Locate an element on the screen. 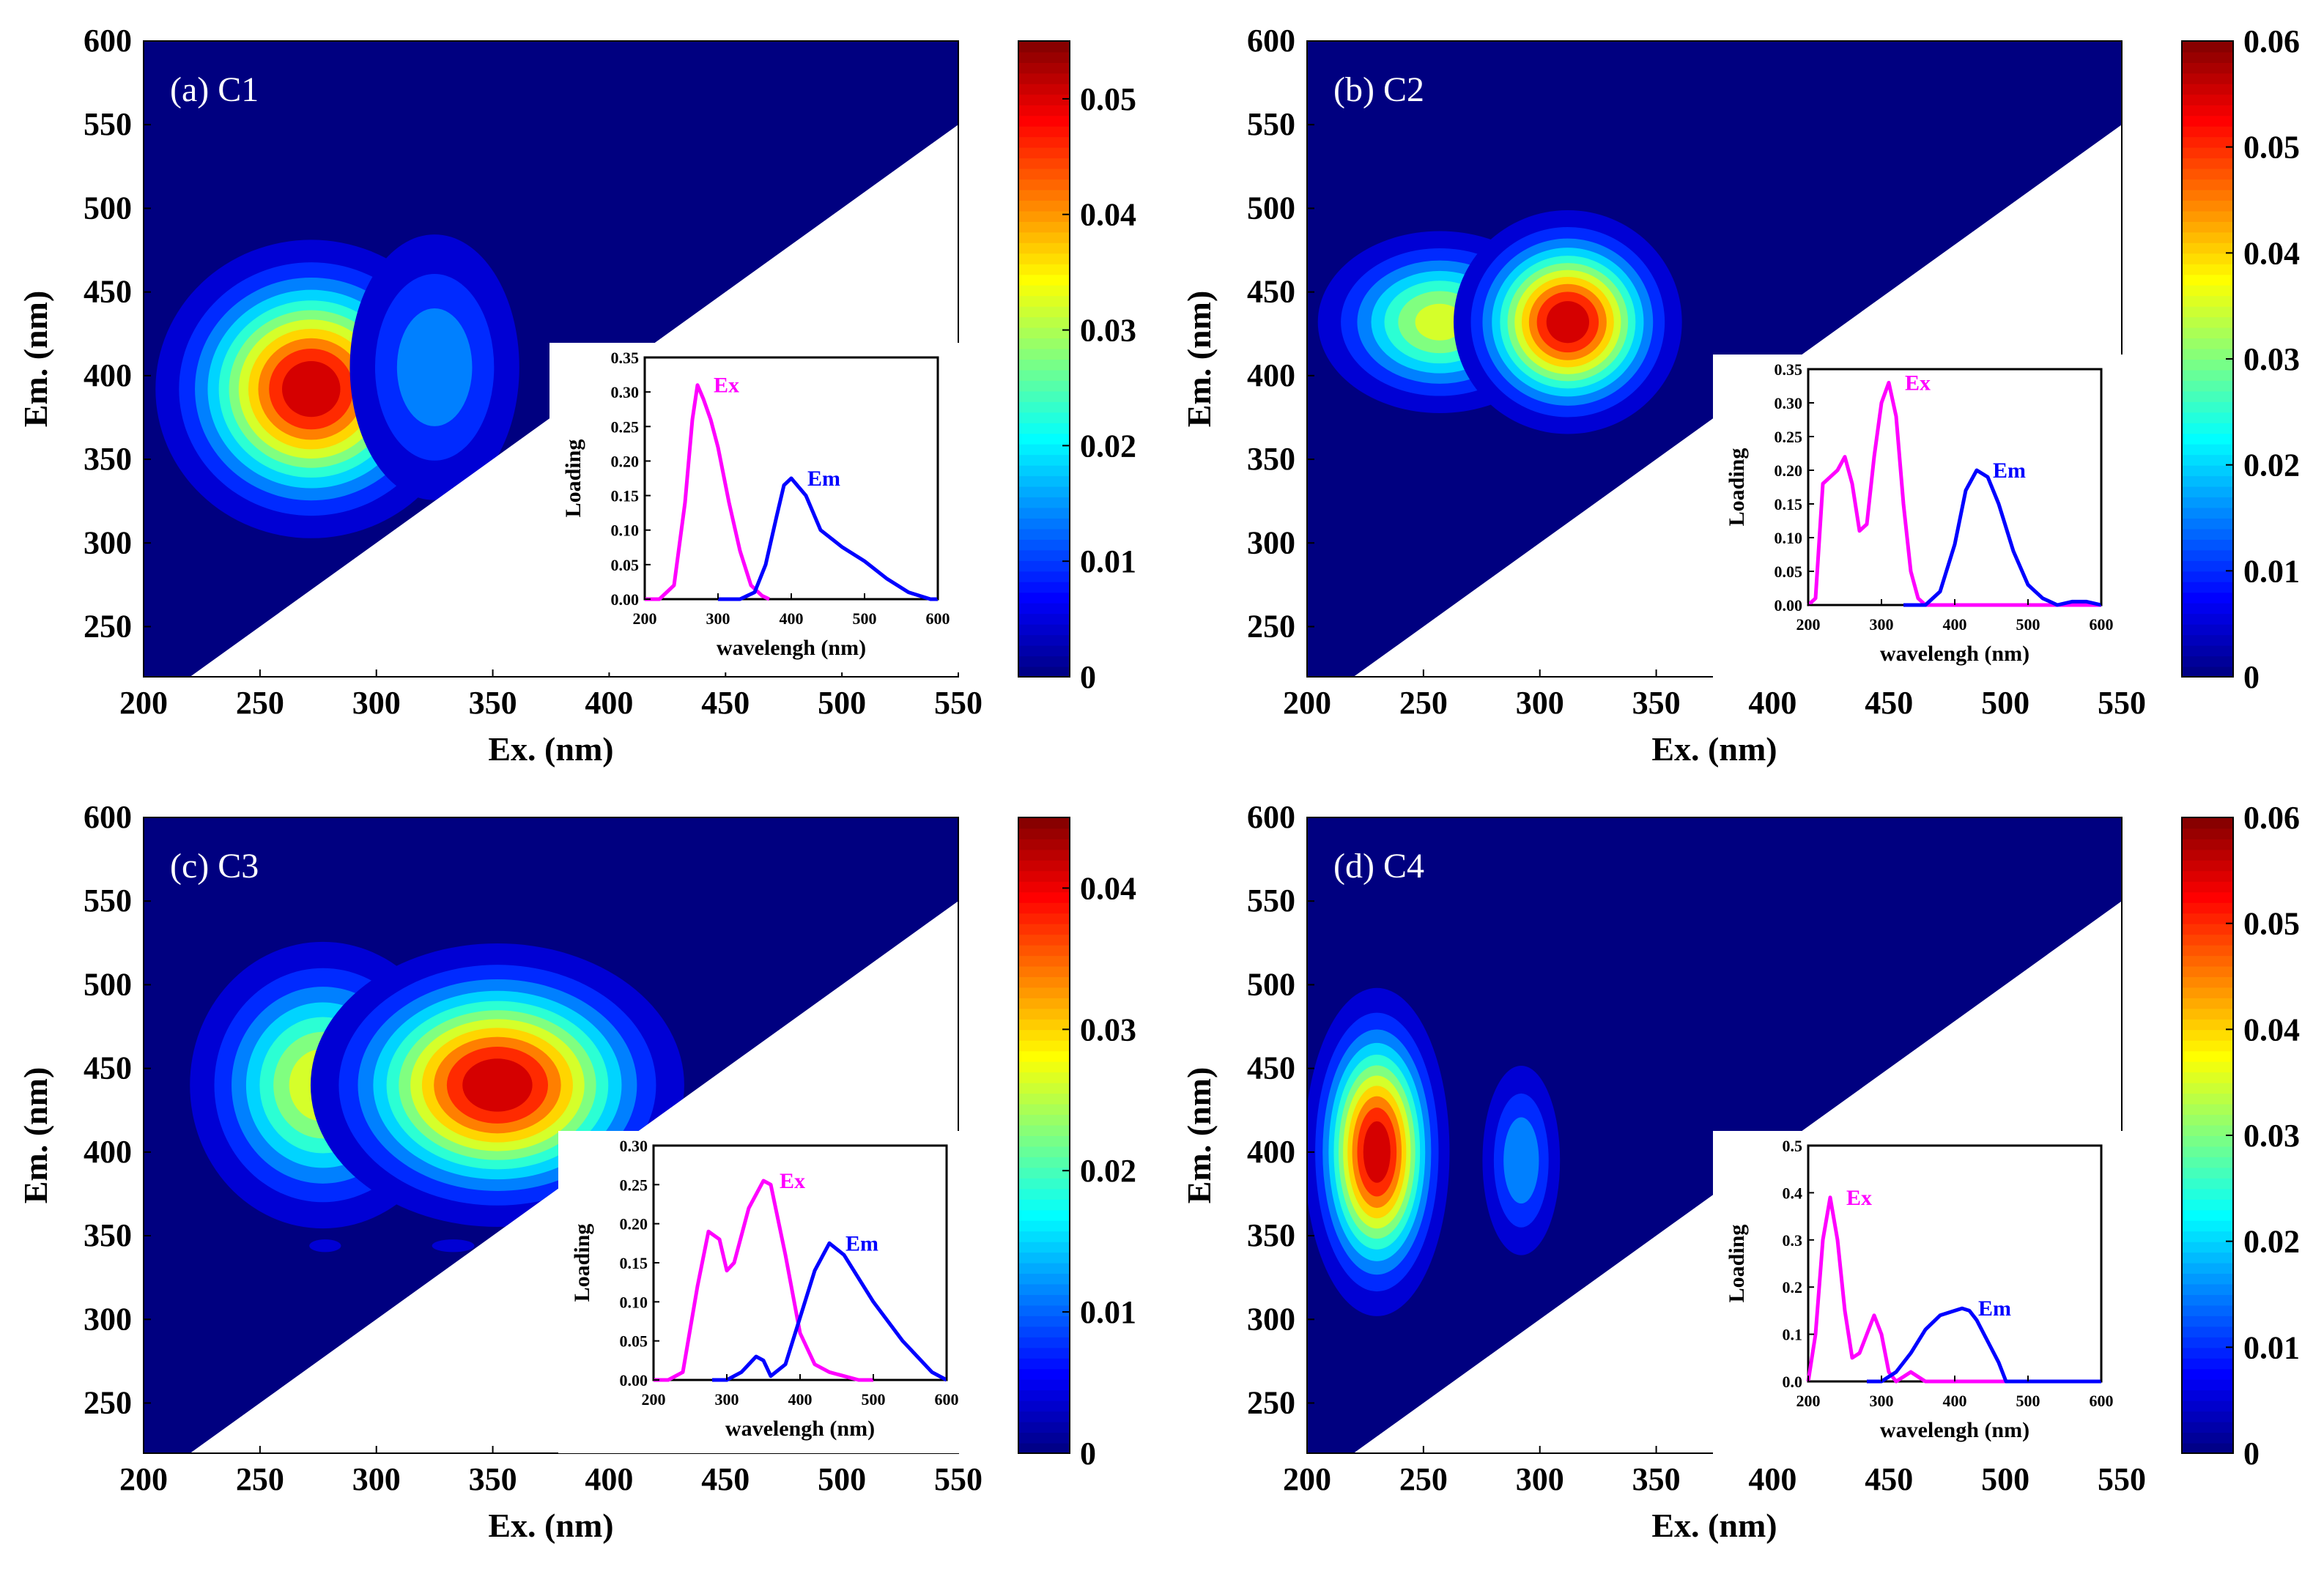 The image size is (2324, 1577). inset-y-tick-label: 0.15 is located at coordinates (634, 1263).